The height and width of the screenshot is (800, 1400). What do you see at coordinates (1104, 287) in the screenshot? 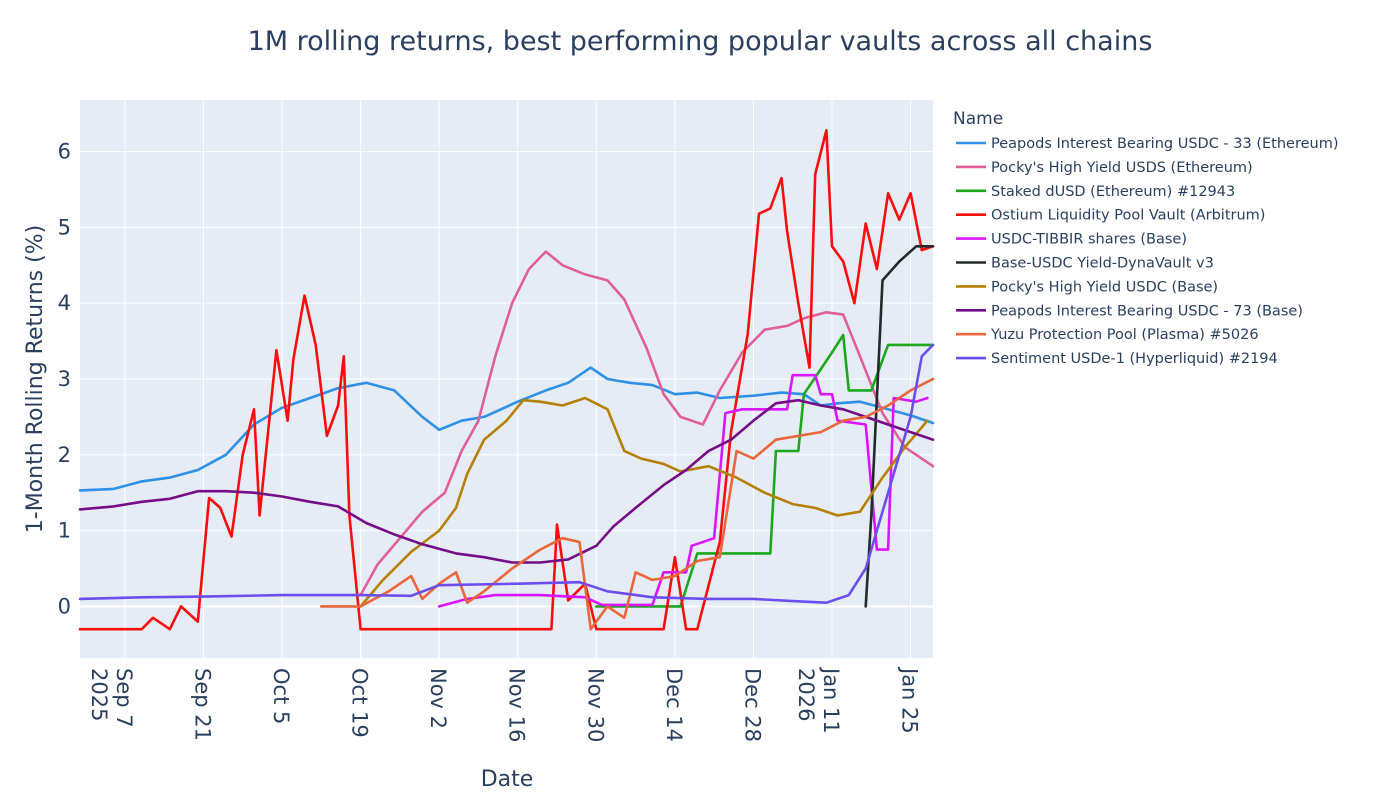
I see `legend-label: Pocky's High Yield USDC (Base)` at bounding box center [1104, 287].